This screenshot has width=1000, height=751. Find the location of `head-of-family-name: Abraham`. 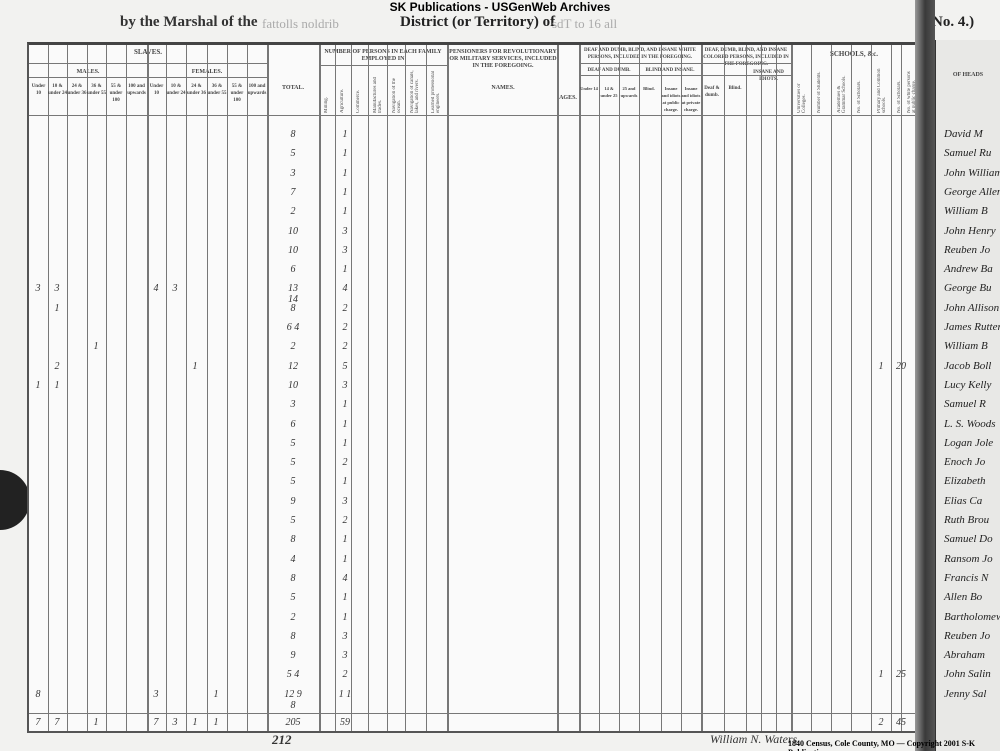

head-of-family-name: Abraham is located at coordinates (964, 655).